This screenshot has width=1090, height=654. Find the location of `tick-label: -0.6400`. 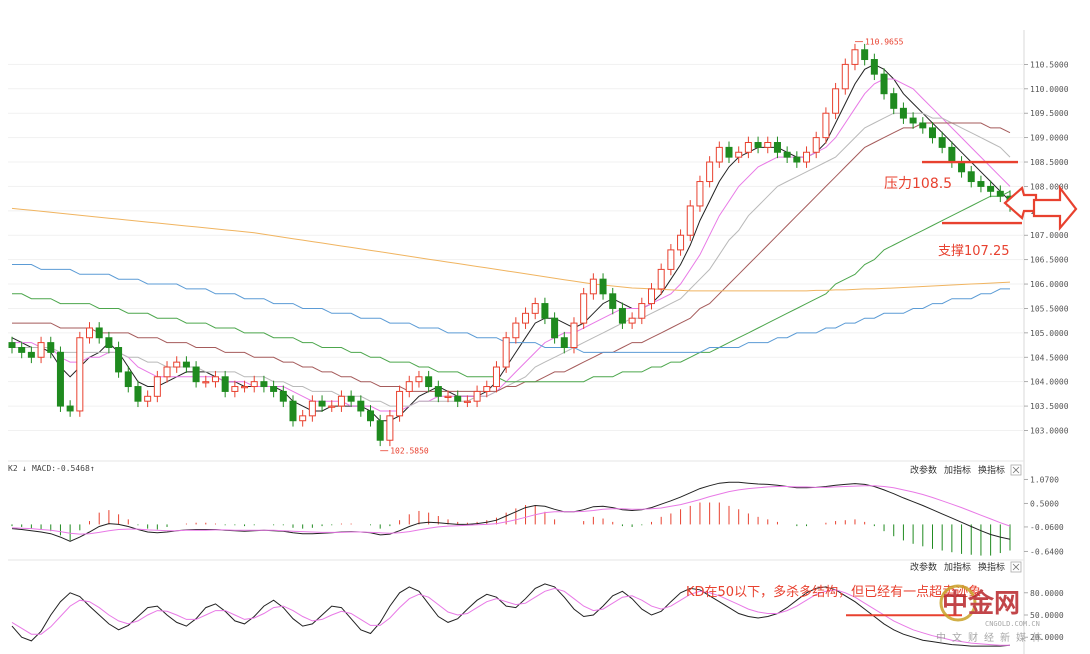

tick-label: -0.6400 is located at coordinates (1047, 551).